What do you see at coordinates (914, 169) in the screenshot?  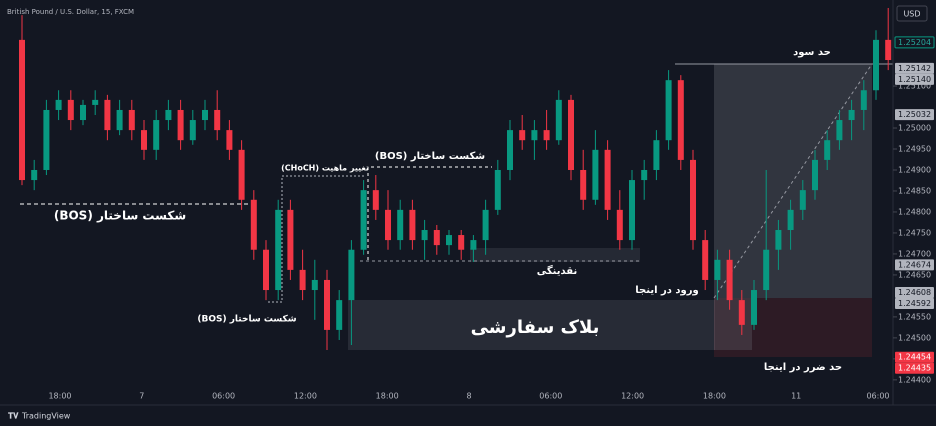 I see `y-tick-label: 1.24900` at bounding box center [914, 169].